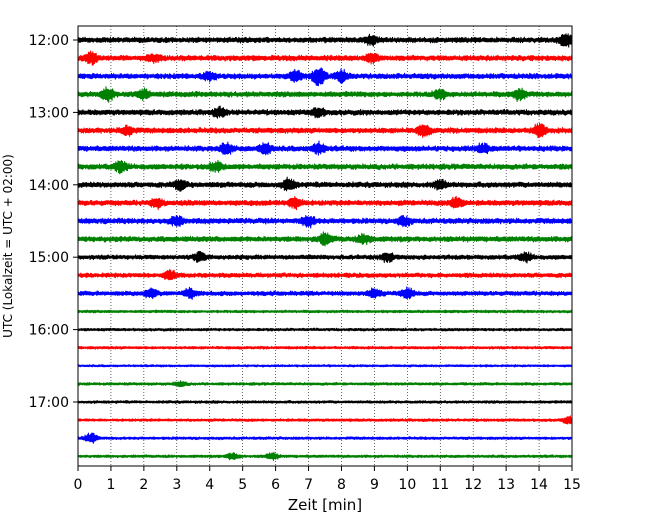  I want to click on x-tick-label: 8, so click(341, 485).